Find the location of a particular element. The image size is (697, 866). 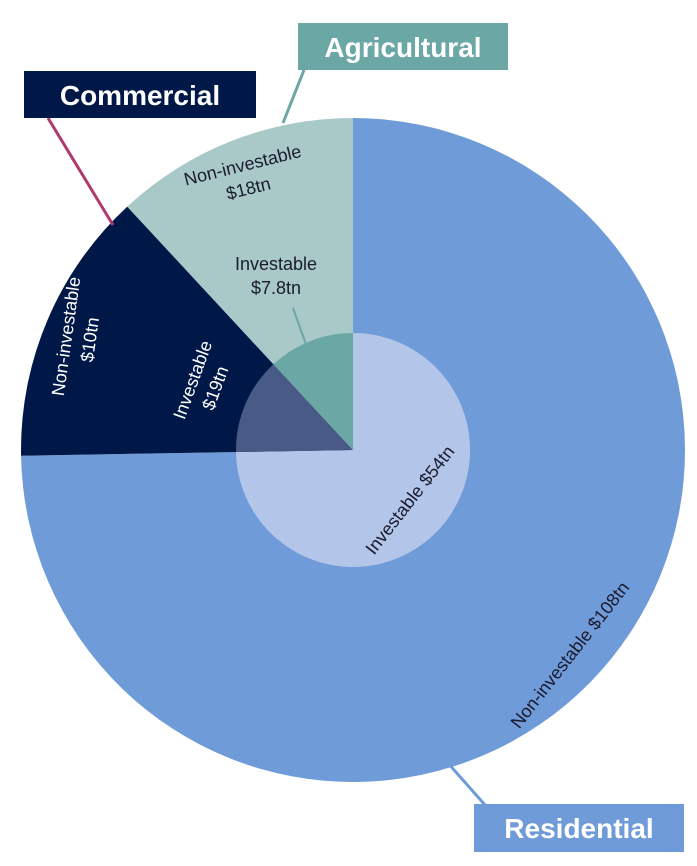

agricultural-label: Agricultural is located at coordinates (402, 47).